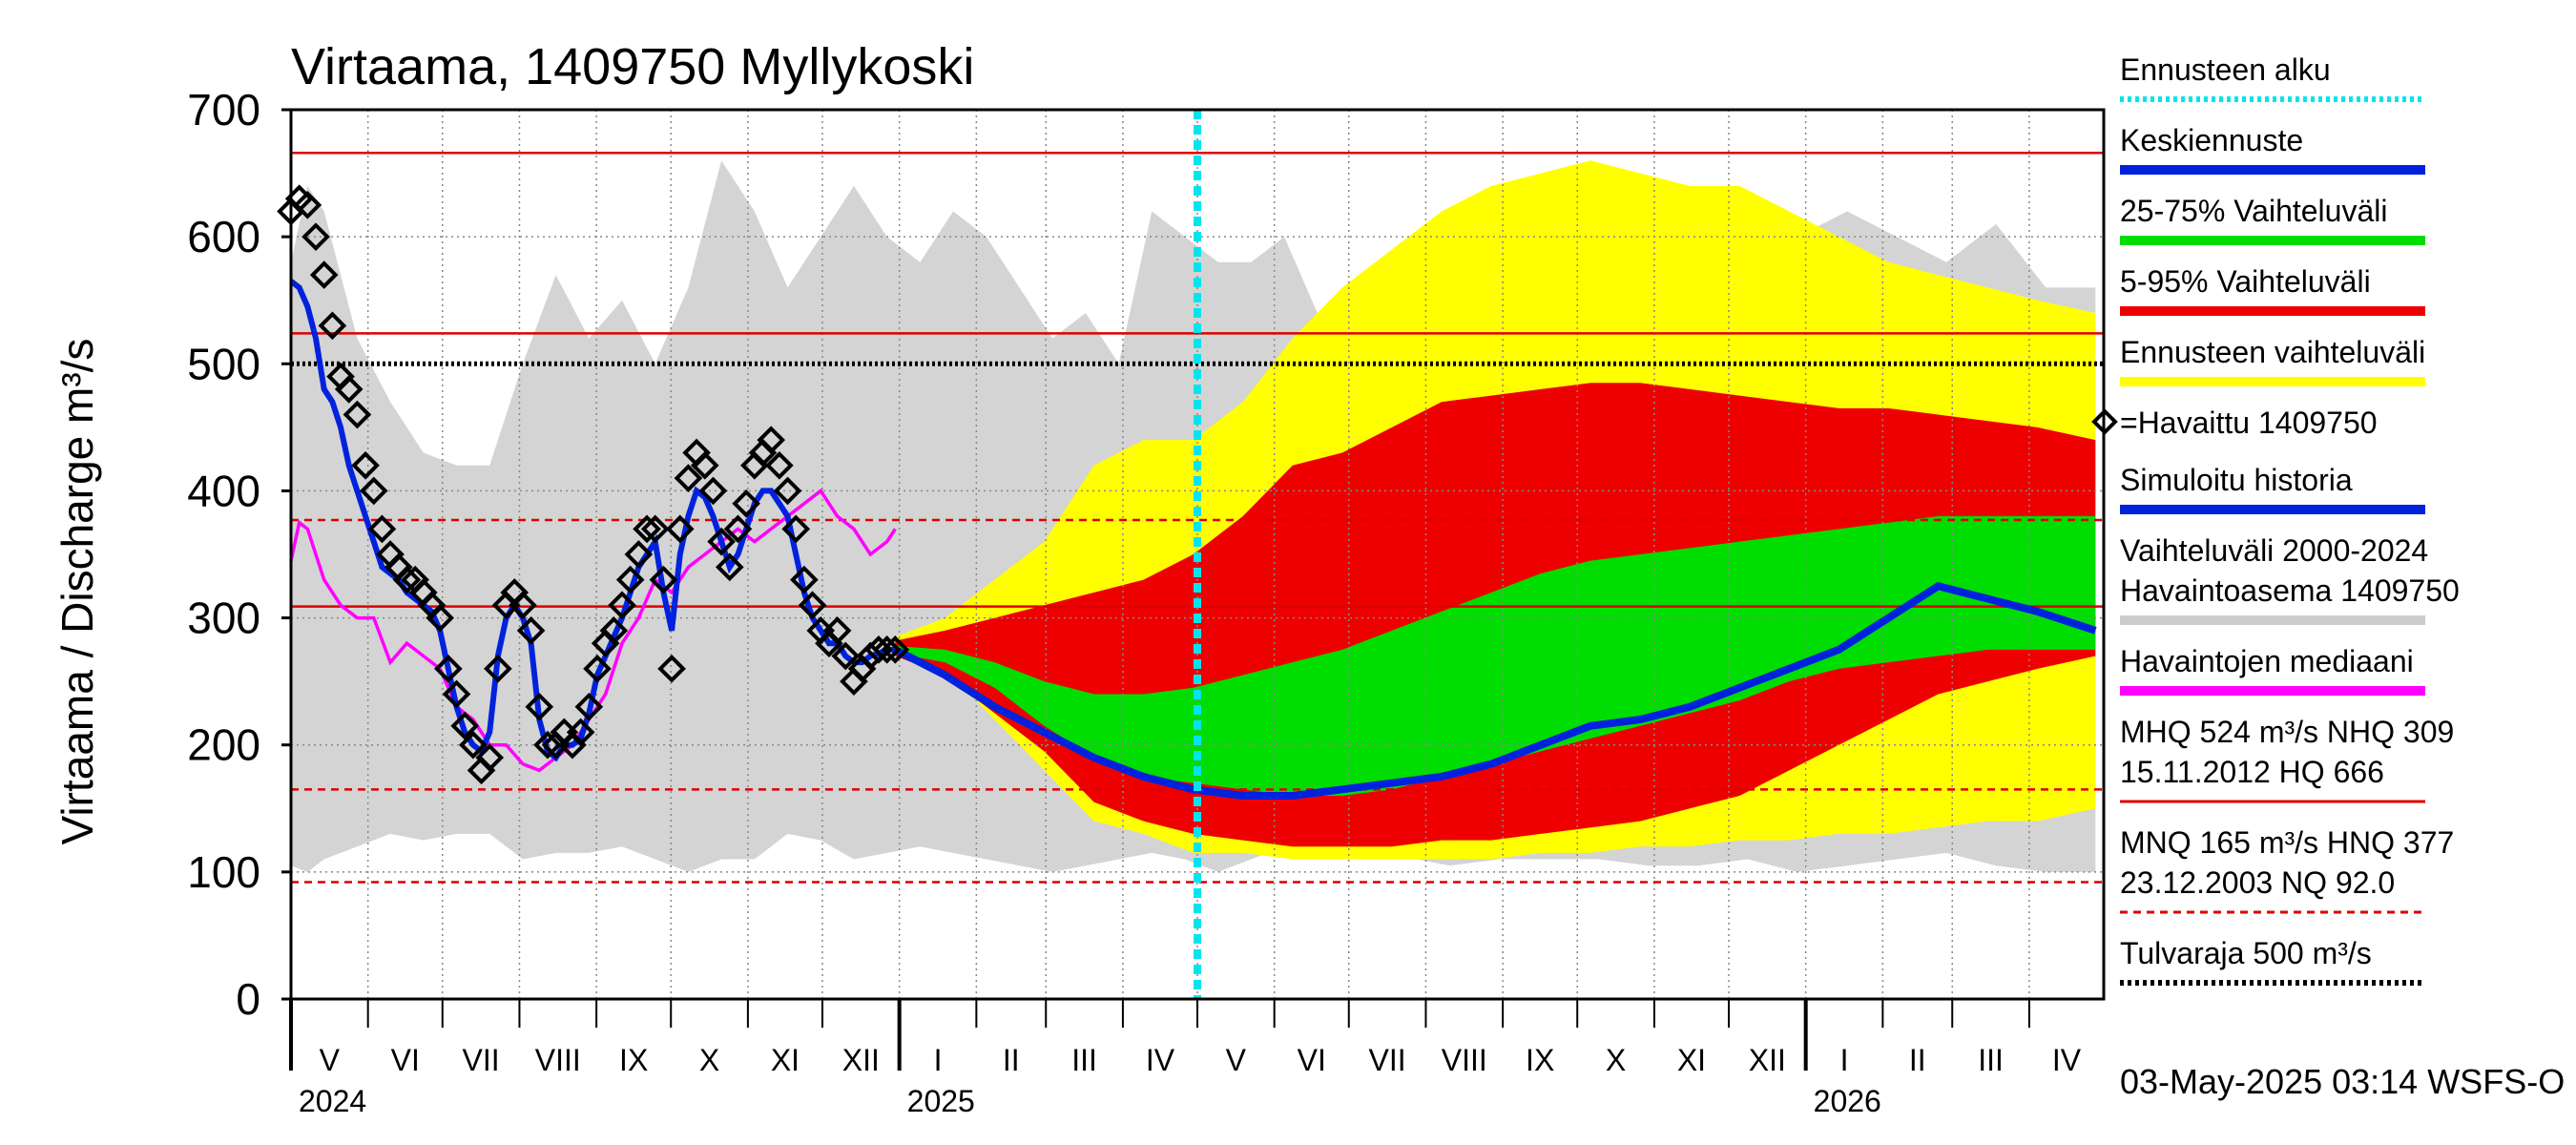  I want to click on legend-item: Simuloitu historia, so click(2272, 488).